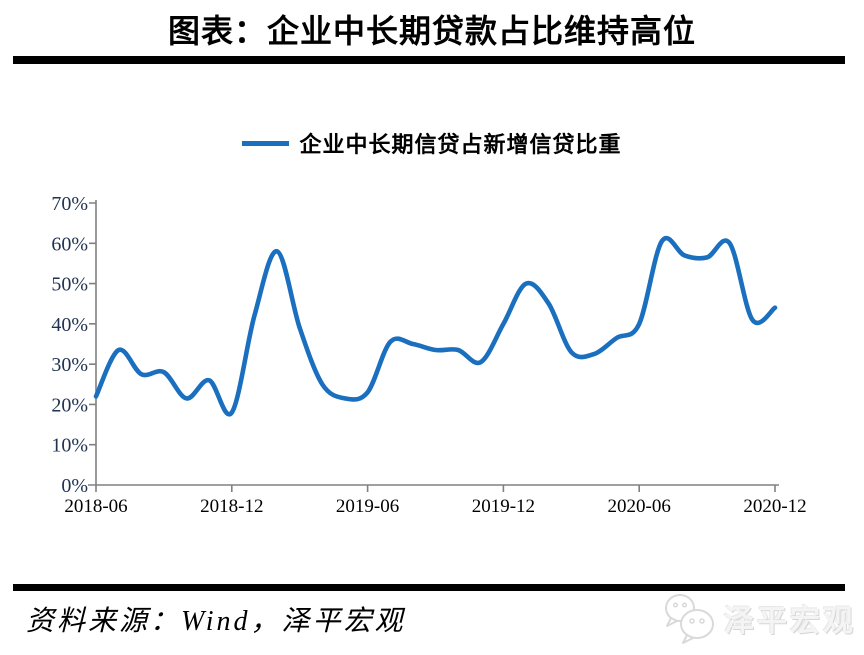 Image resolution: width=864 pixels, height=655 pixels. I want to click on y-tick-label: 0%, so click(74, 486).